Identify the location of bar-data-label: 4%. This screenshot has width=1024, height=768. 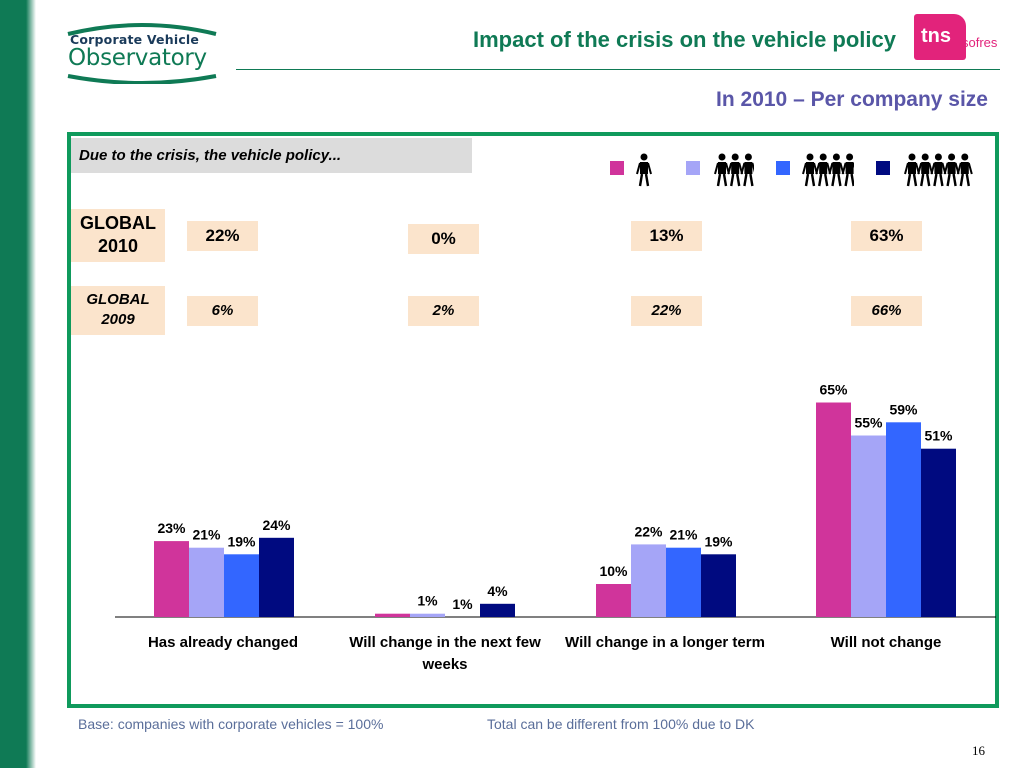
(497, 591).